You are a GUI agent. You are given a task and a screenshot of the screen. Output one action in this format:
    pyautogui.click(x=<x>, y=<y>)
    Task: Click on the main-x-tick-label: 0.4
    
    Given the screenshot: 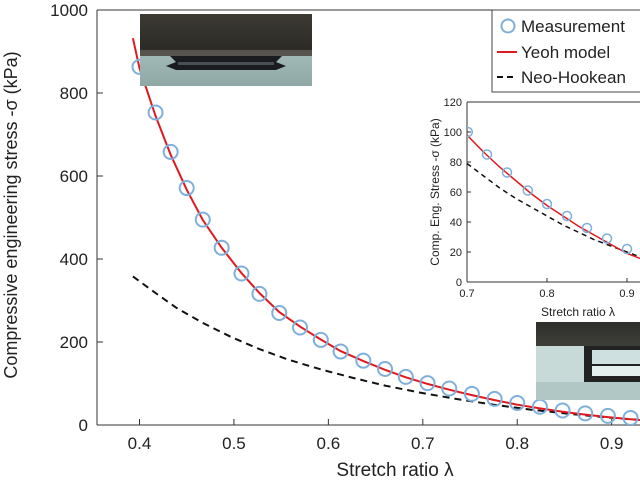 What is the action you would take?
    pyautogui.click(x=140, y=443)
    